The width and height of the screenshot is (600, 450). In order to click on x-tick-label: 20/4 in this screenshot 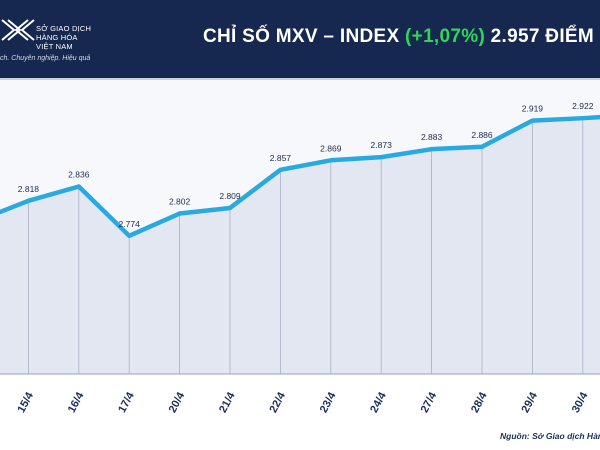, I will do `click(177, 402)`.